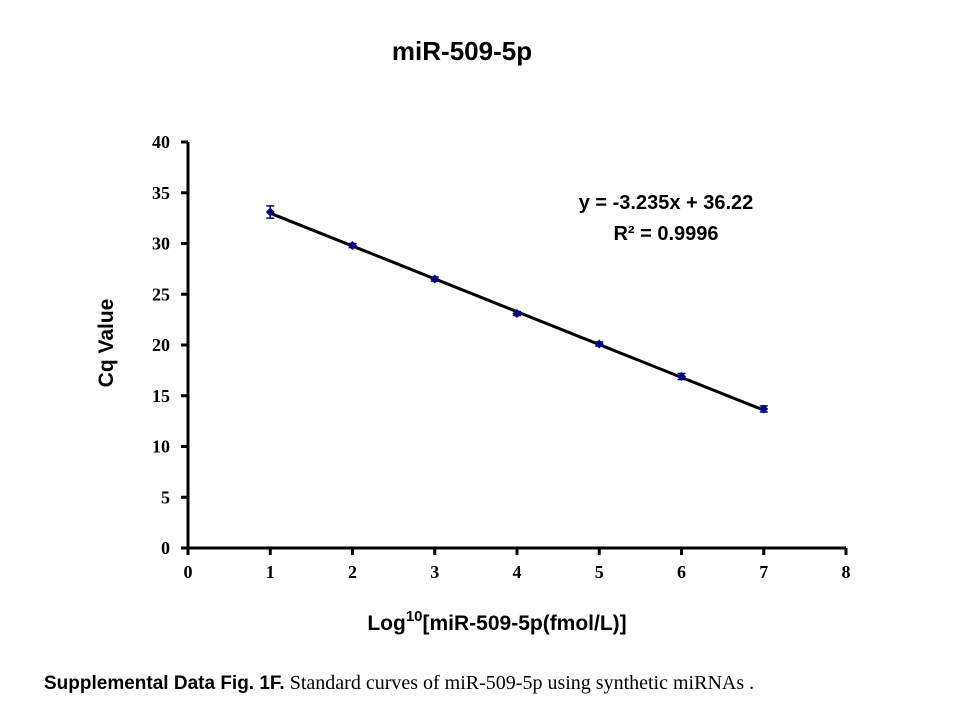 The width and height of the screenshot is (960, 720). I want to click on caption-bold: Supplemental Data Fig. 1F., so click(164, 683).